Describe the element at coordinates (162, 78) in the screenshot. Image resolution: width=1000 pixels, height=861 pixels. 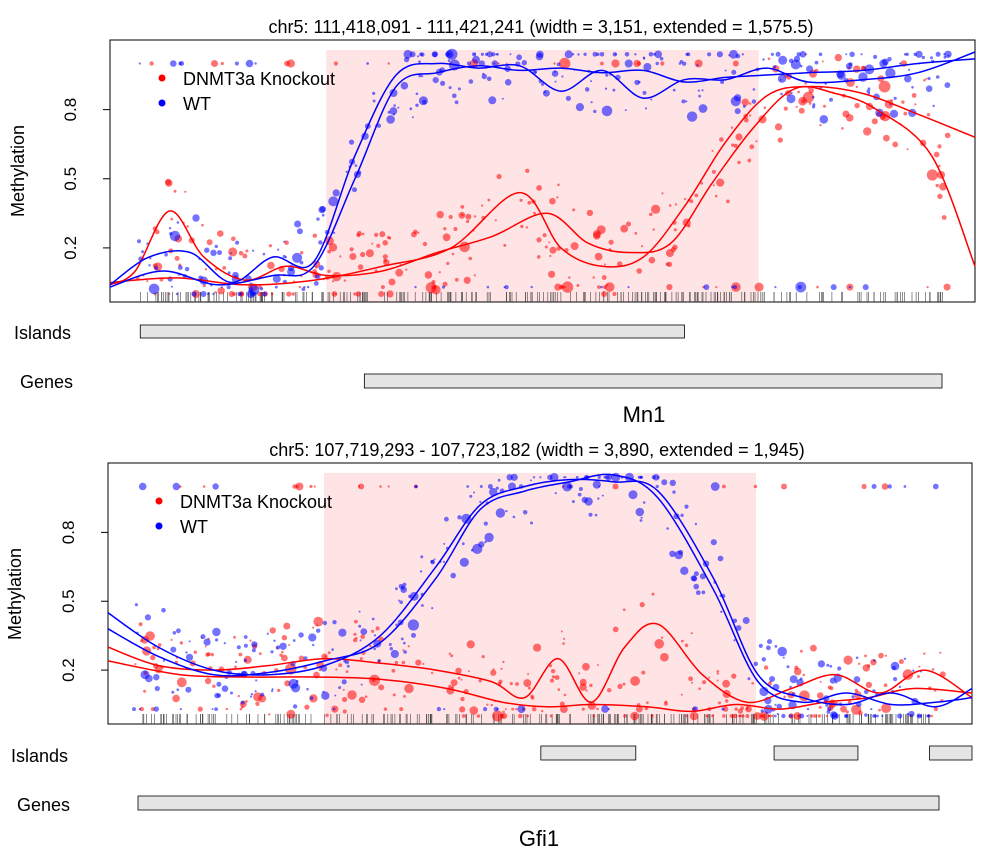
I see `legend-marker-knockout` at that location.